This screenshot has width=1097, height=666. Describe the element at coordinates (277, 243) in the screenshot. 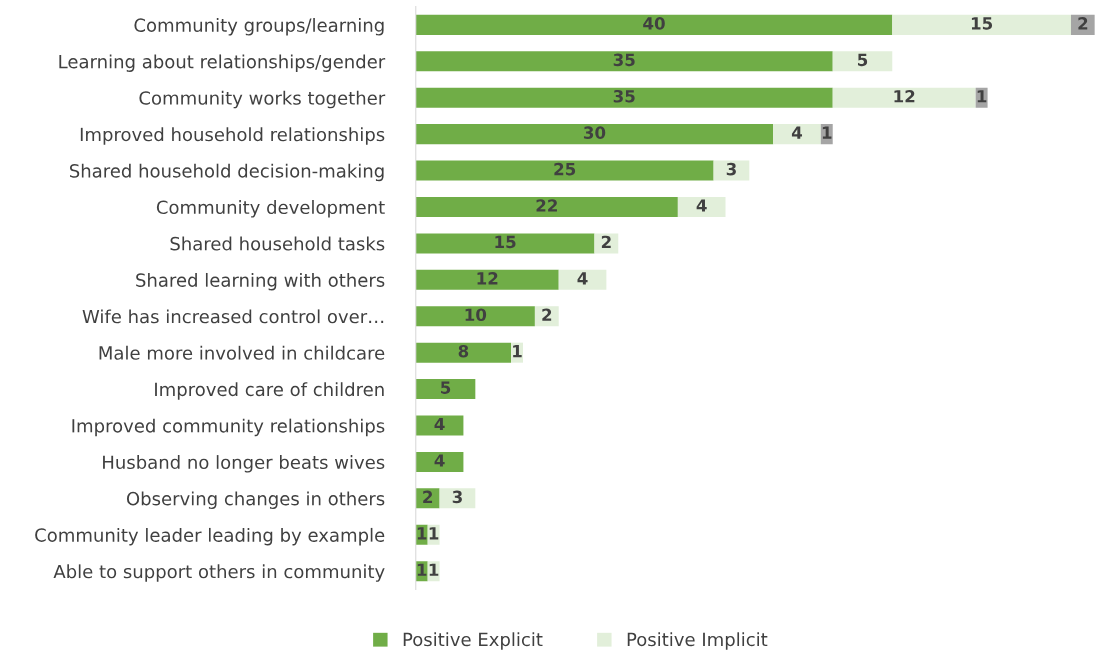

I see `y-tick-label: Shared household tasks` at that location.